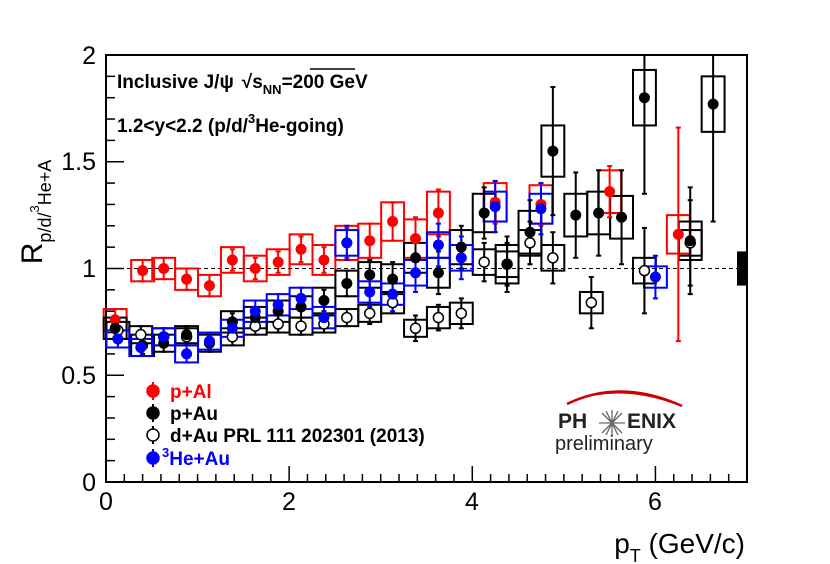 The height and width of the screenshot is (564, 830). Describe the element at coordinates (35, 212) in the screenshot. I see `y-axis-label: Rp/d/3He+A` at that location.